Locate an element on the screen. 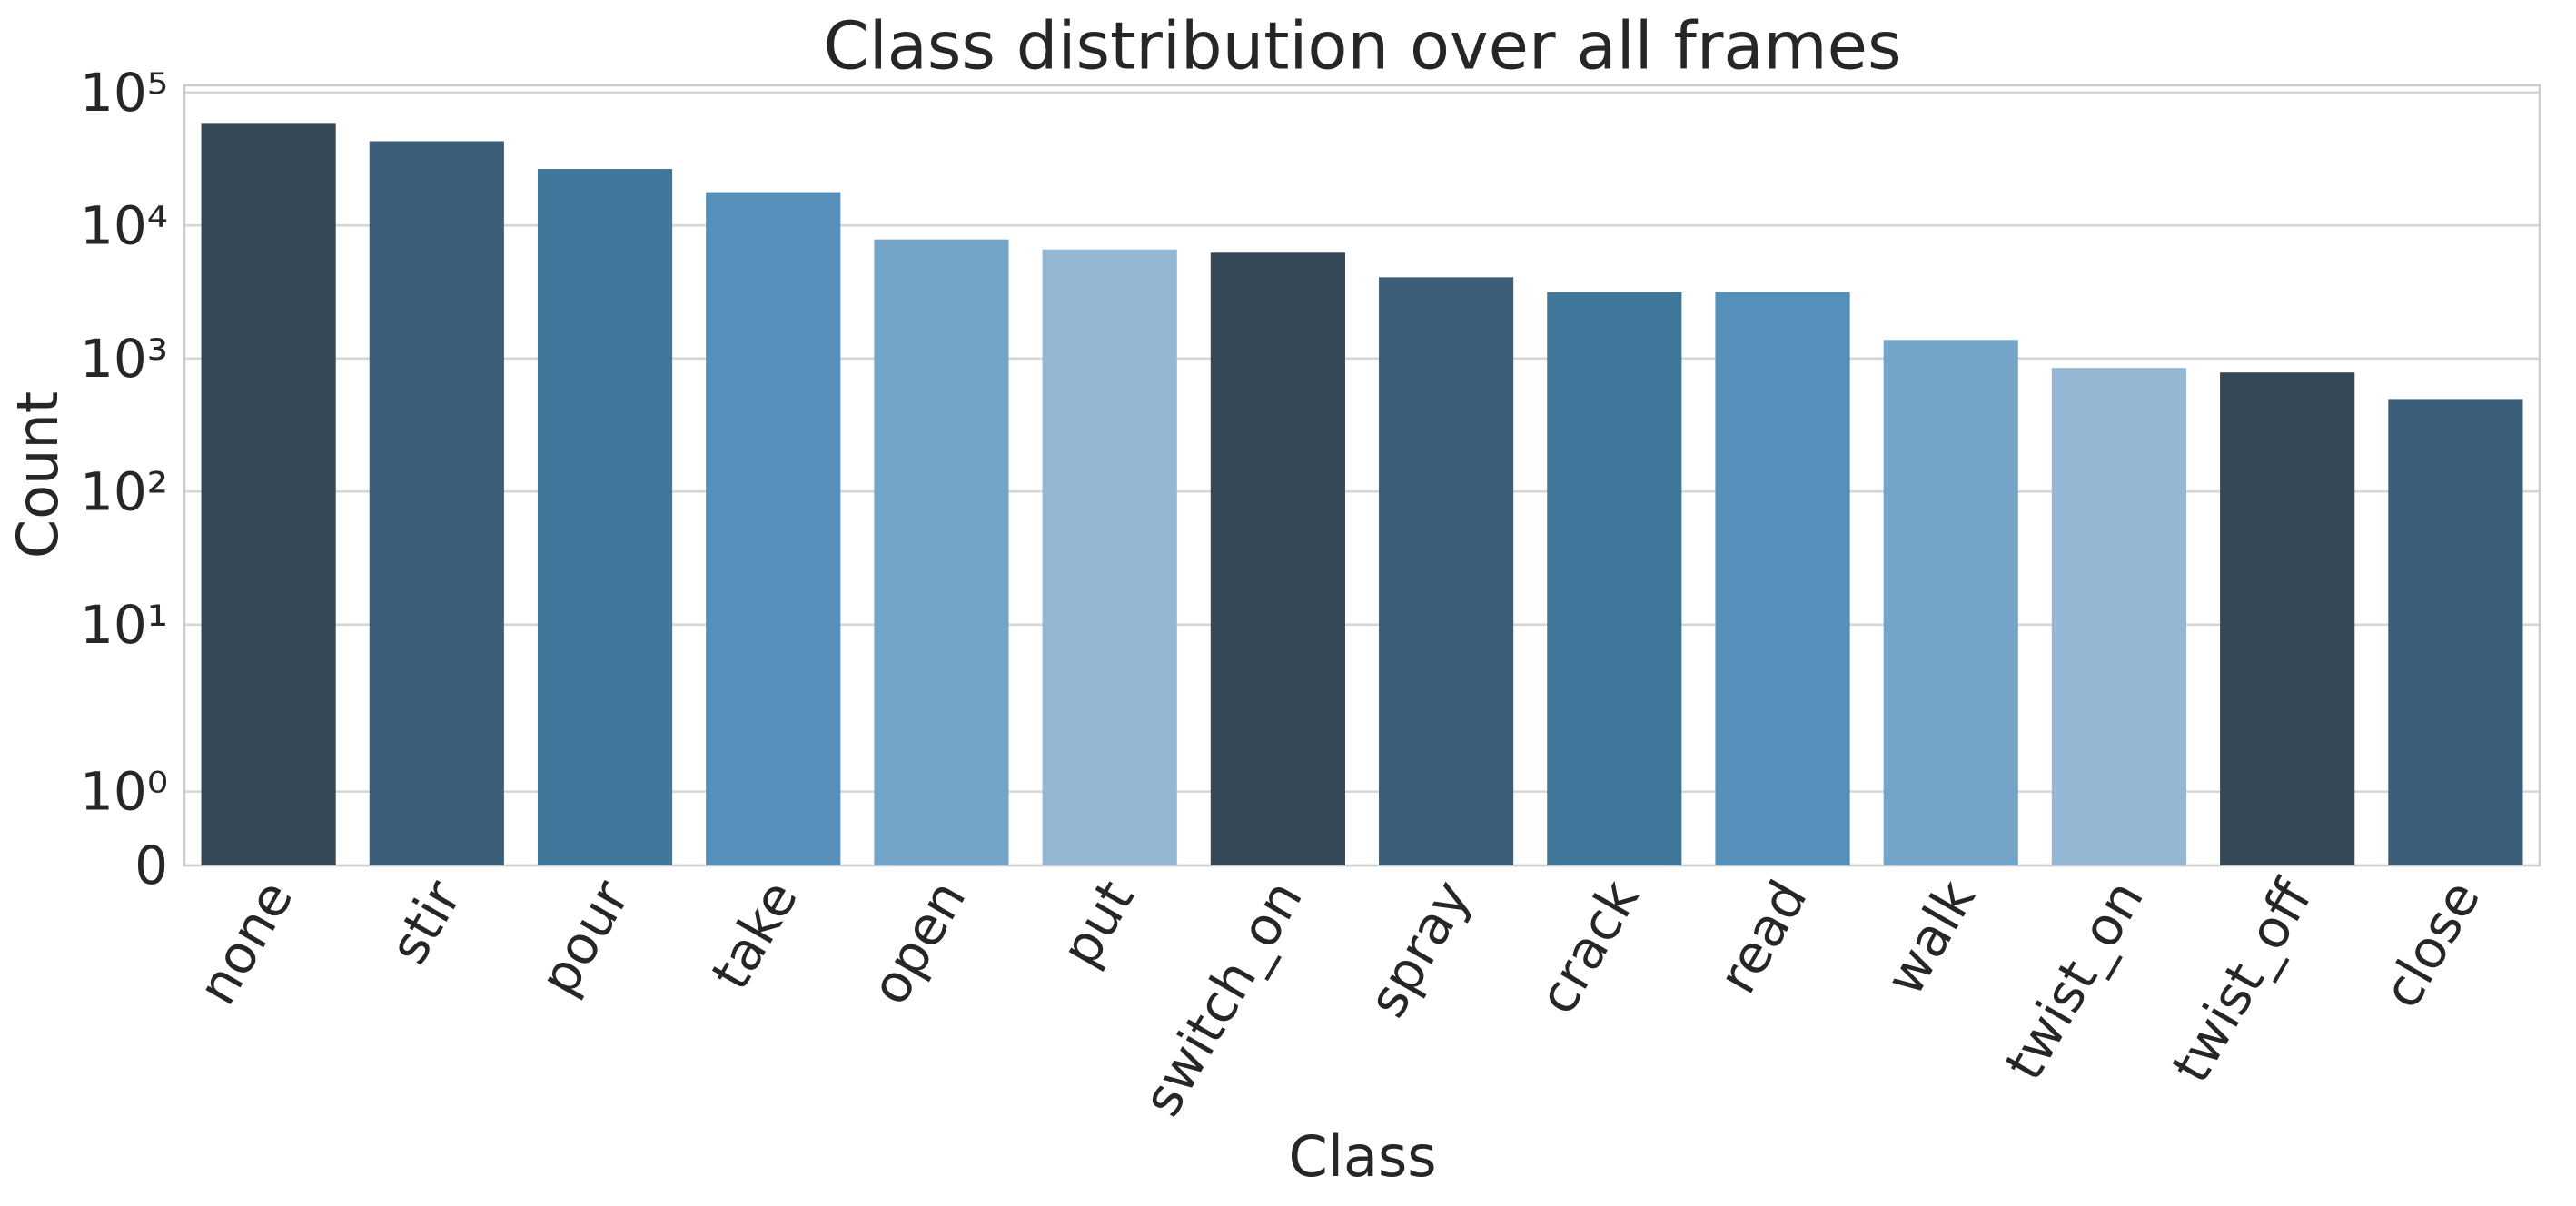 Image resolution: width=2576 pixels, height=1206 pixels. y-axis-label: Count is located at coordinates (38, 475).